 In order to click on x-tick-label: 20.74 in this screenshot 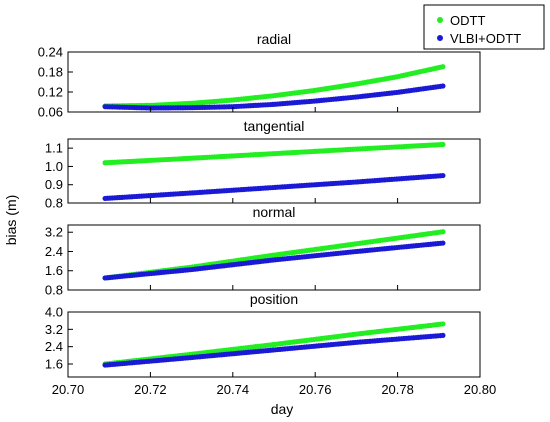, I will do `click(233, 389)`.